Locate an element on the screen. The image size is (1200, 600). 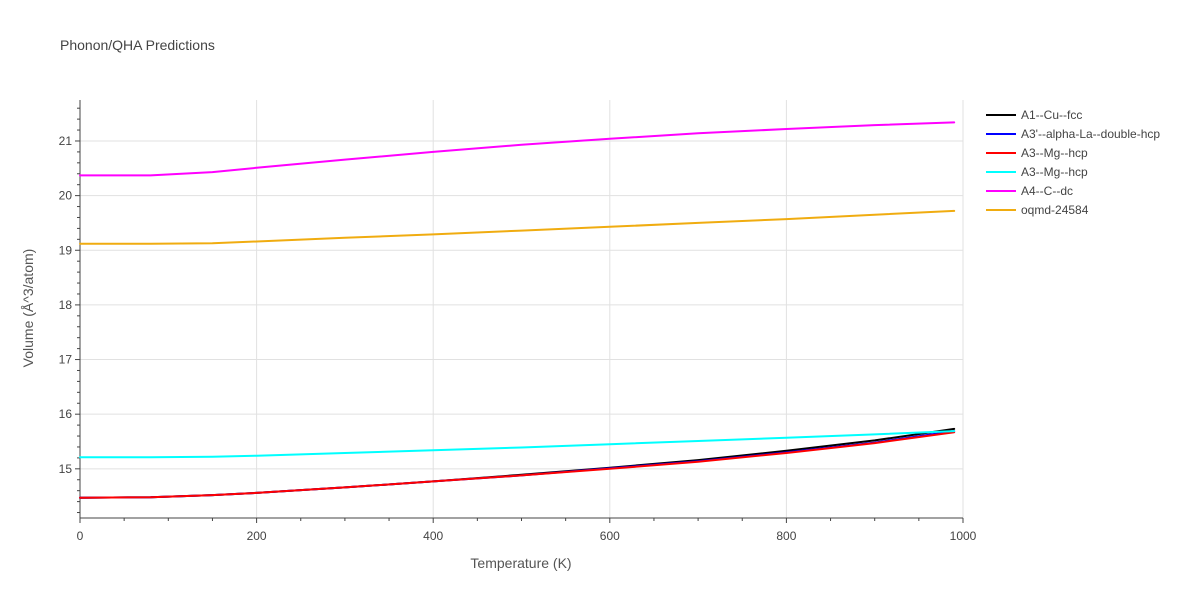
legend-label: A1--Cu--fcc is located at coordinates (1051, 115).